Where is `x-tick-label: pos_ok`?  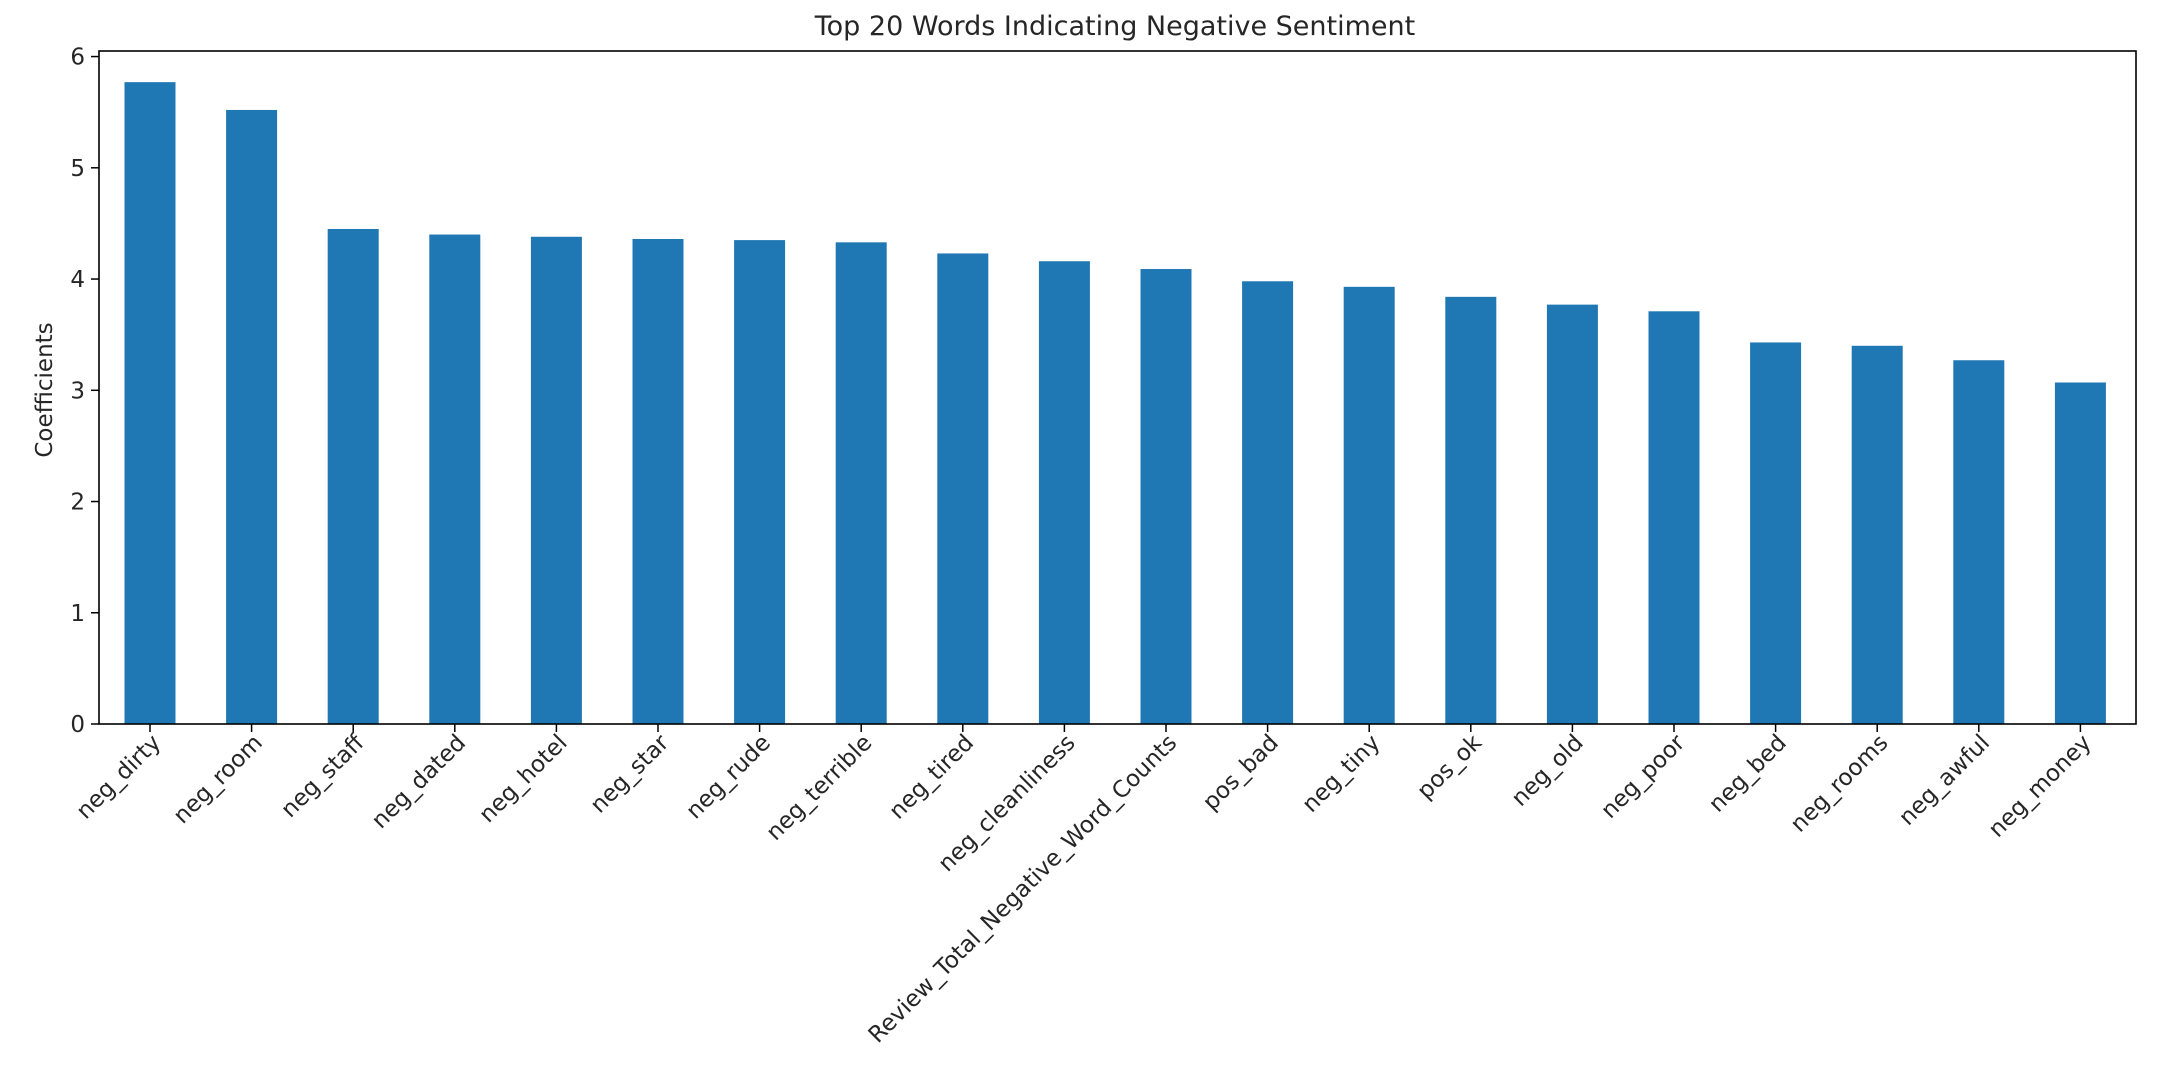
x-tick-label: pos_ok is located at coordinates (1449, 766).